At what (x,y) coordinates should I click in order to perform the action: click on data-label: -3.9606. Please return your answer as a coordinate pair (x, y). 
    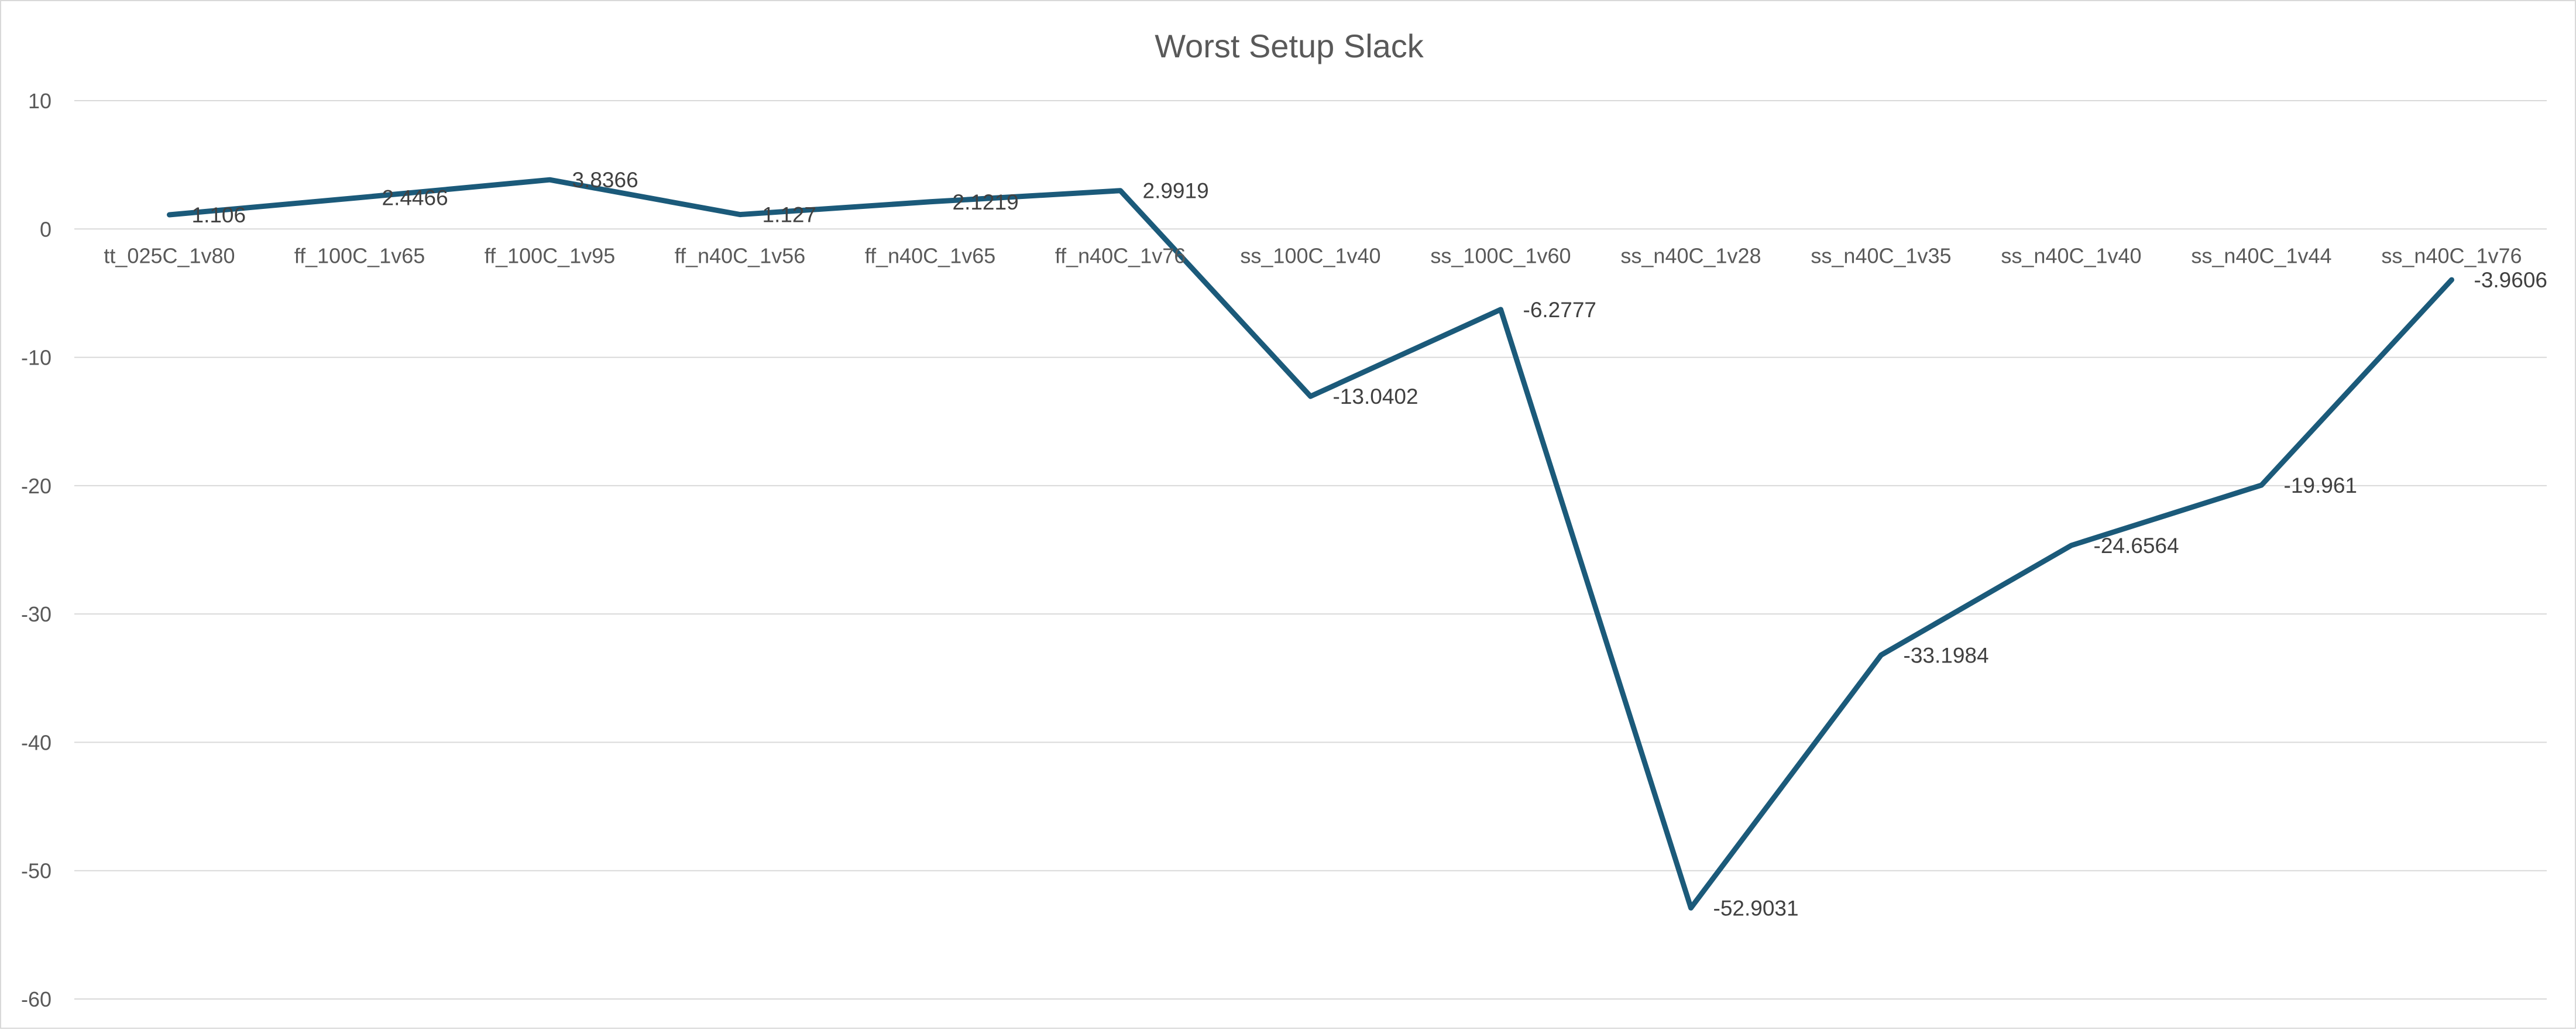
    Looking at the image, I should click on (2511, 280).